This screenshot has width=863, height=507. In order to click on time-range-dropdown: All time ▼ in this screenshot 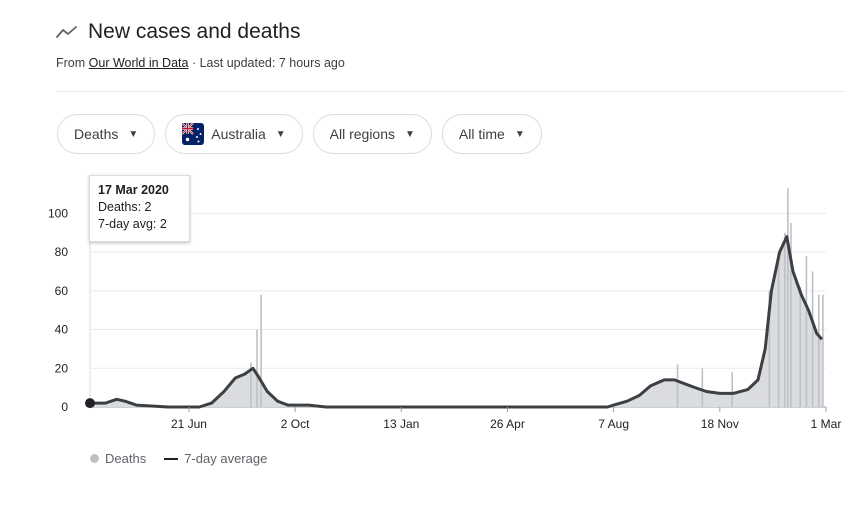, I will do `click(491, 134)`.